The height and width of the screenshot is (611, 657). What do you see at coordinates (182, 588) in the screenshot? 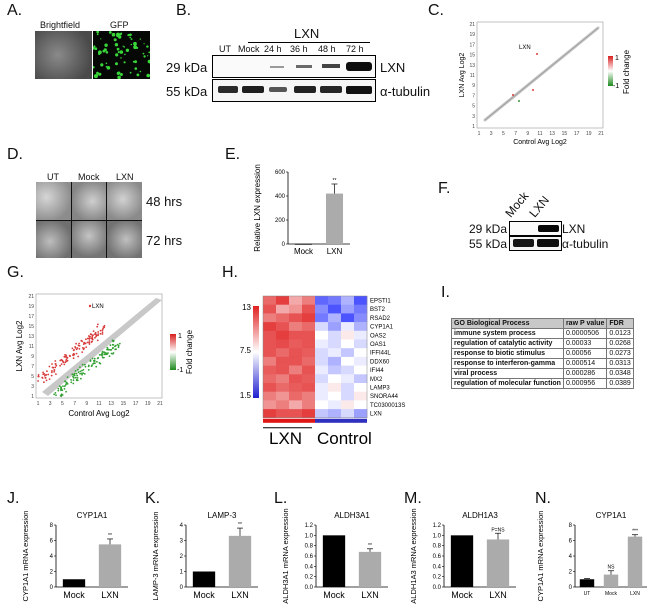
I see `y-tick-label: 0` at bounding box center [182, 588].